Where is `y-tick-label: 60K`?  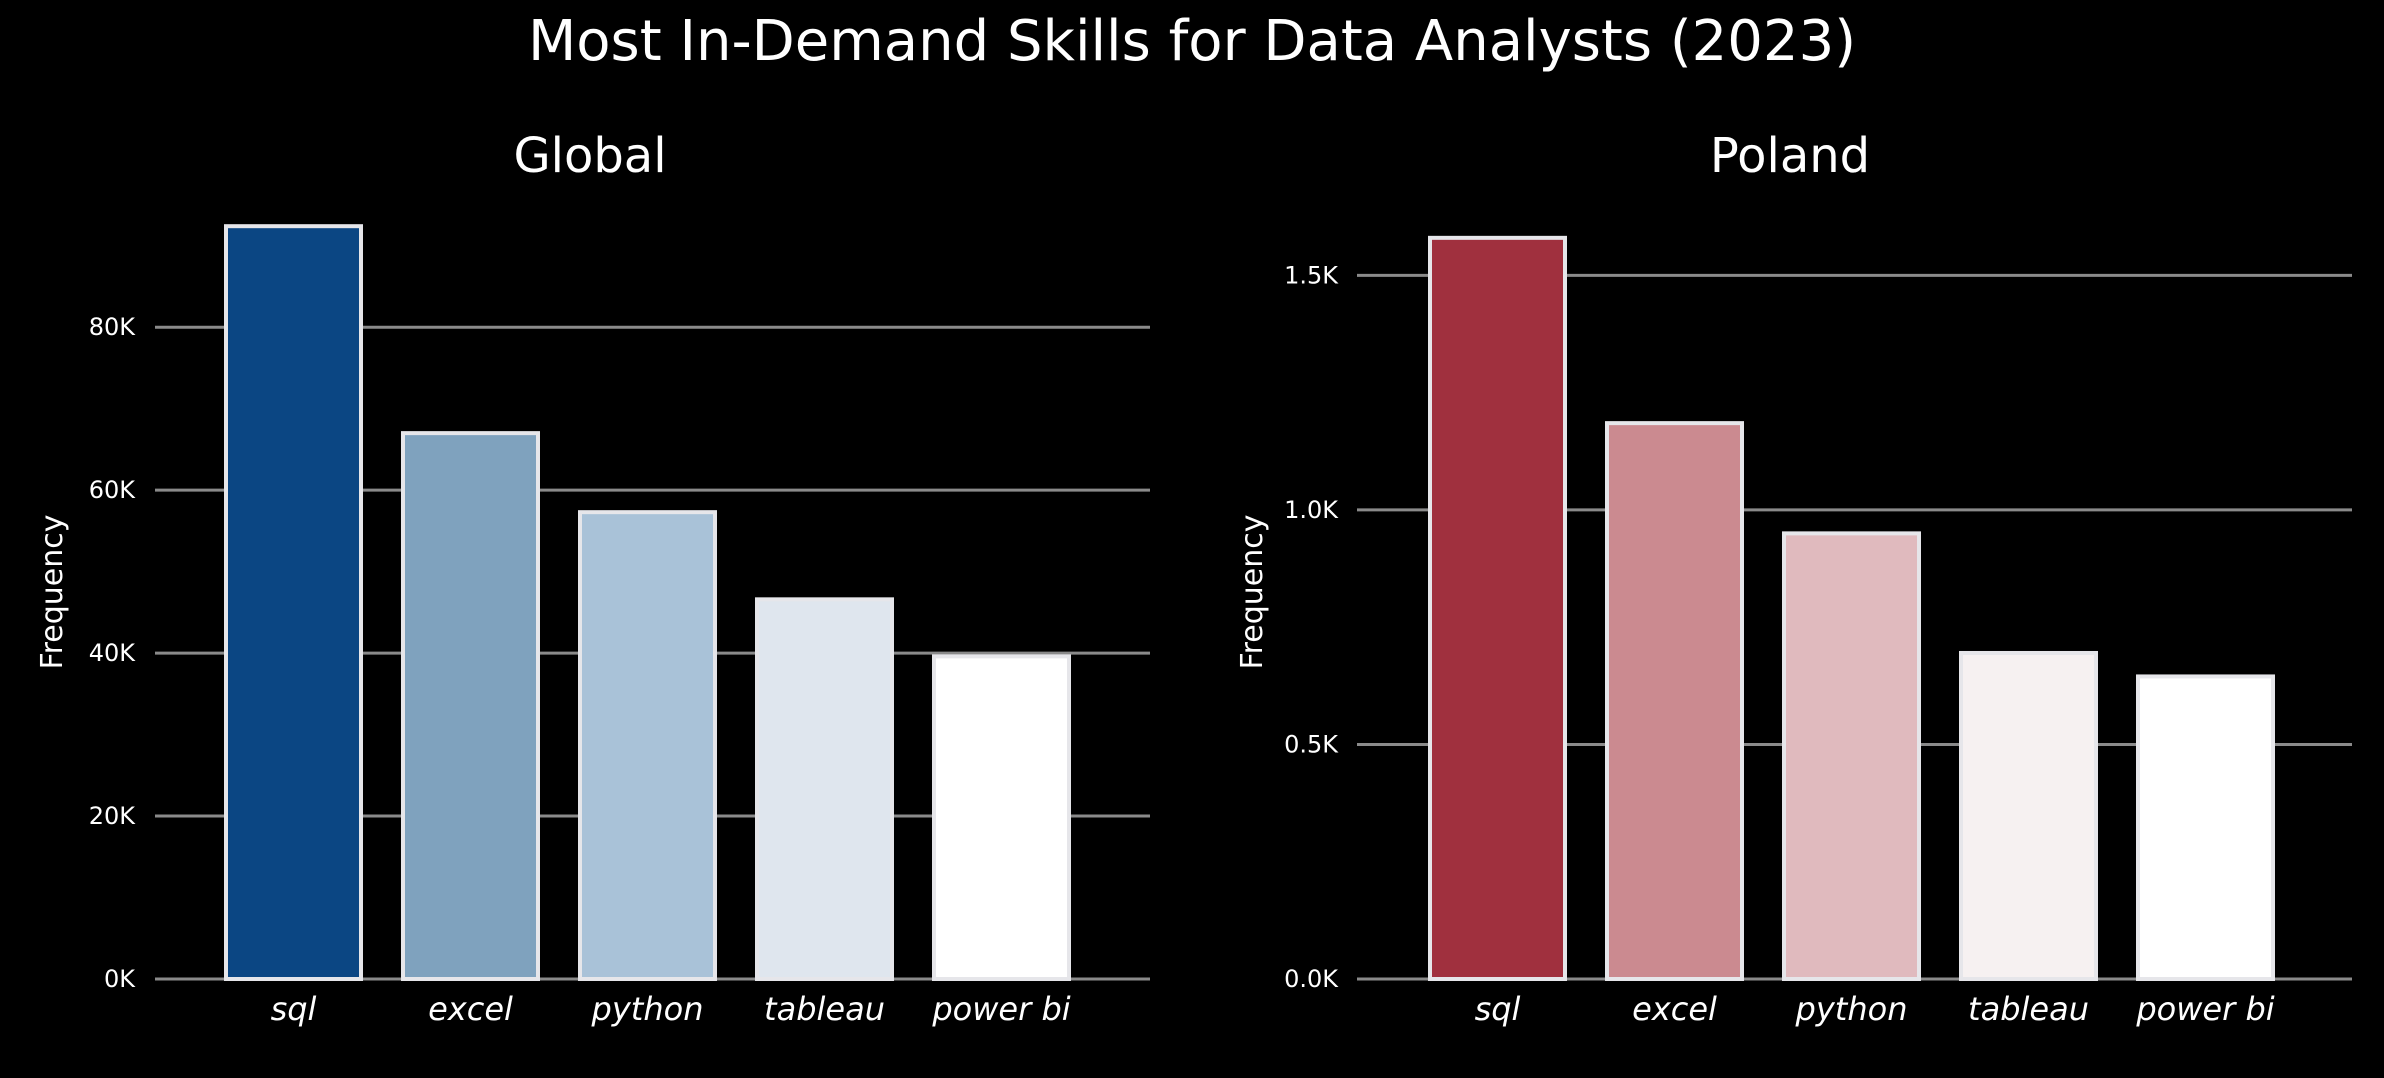
y-tick-label: 60K is located at coordinates (113, 490).